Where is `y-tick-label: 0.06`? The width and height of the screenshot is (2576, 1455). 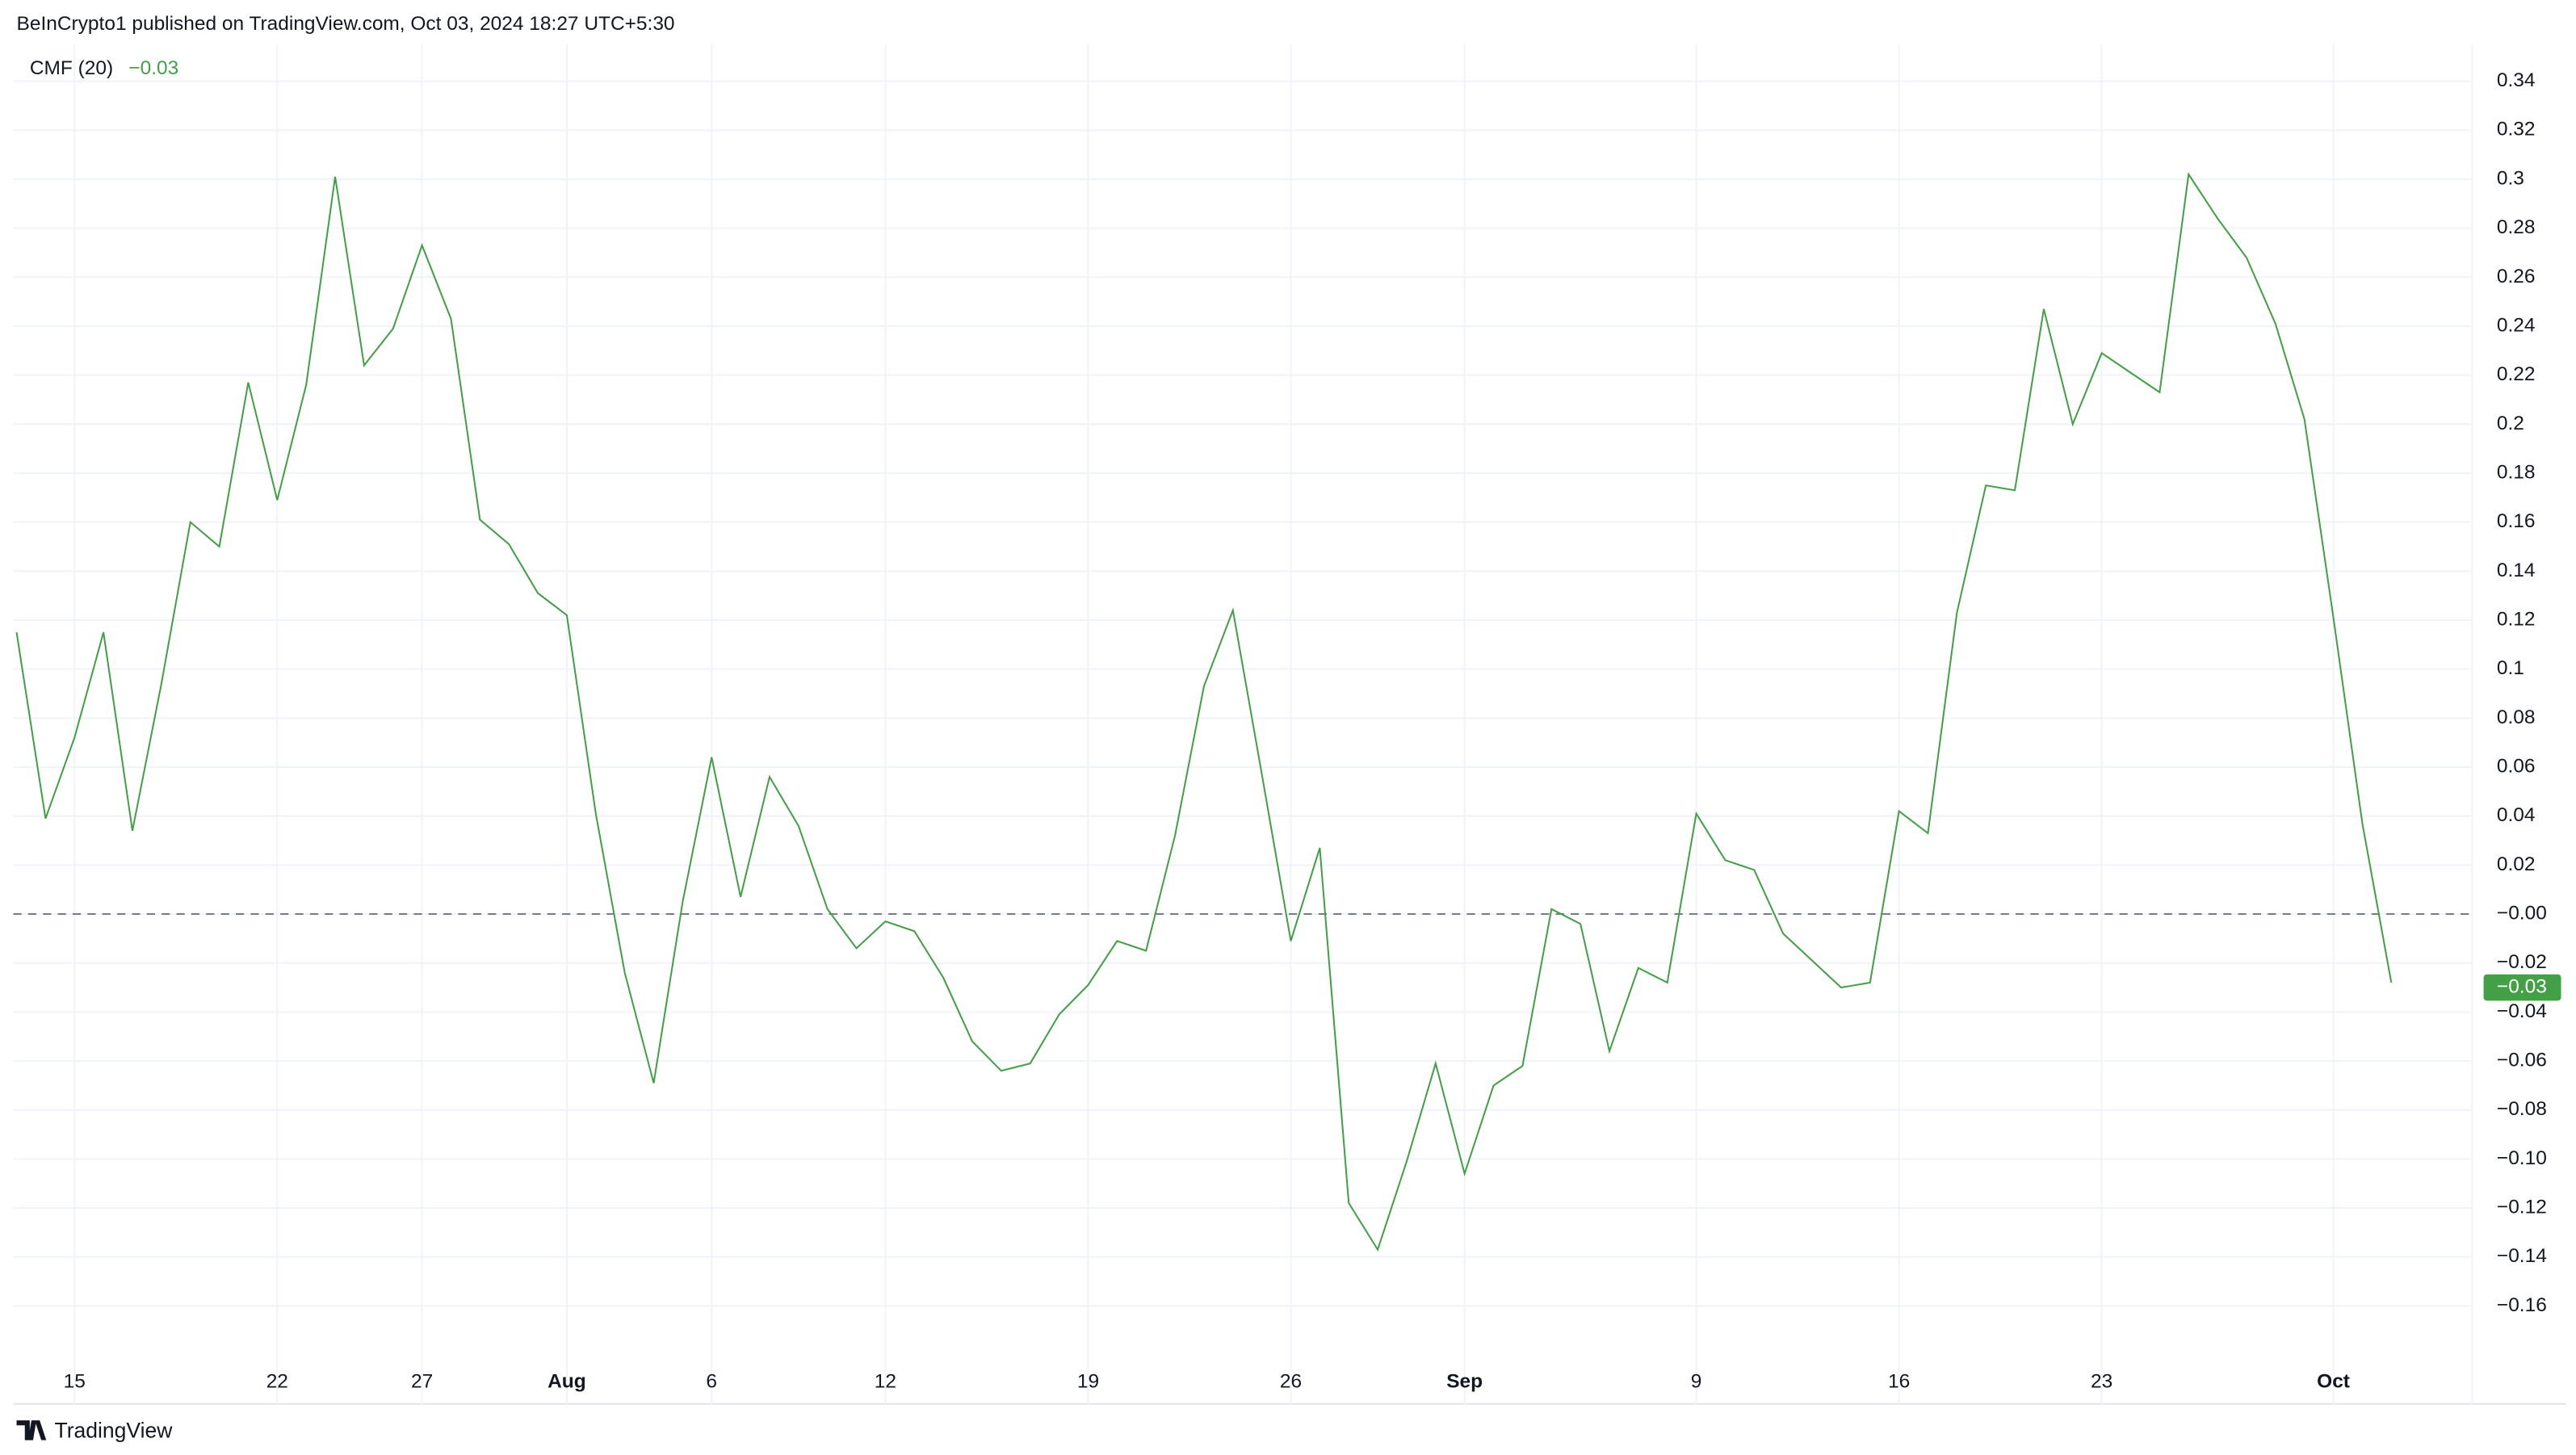
y-tick-label: 0.06 is located at coordinates (2516, 766).